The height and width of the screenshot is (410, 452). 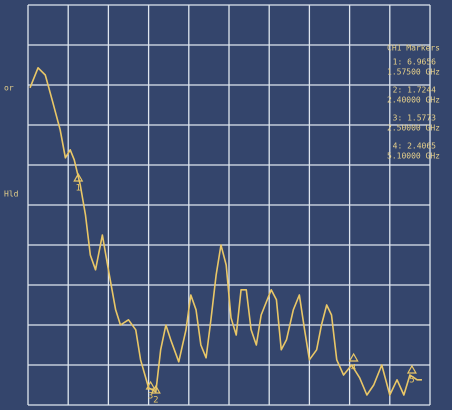 What do you see at coordinates (413, 128) in the screenshot?
I see `readout-frequency: 2.50000 GHz` at bounding box center [413, 128].